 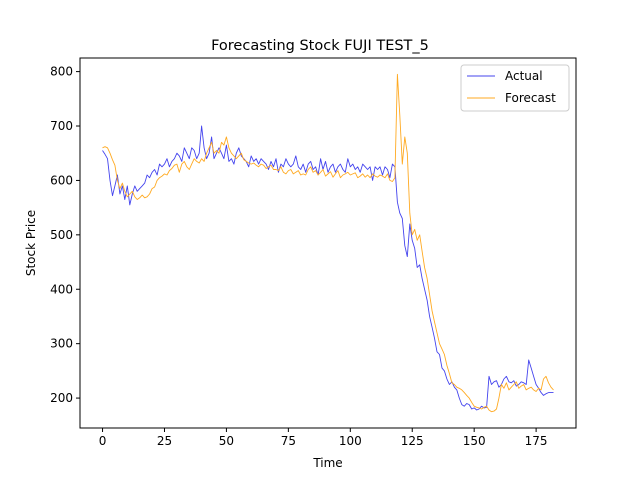 I want to click on x-tick-label: 175, so click(x=536, y=441).